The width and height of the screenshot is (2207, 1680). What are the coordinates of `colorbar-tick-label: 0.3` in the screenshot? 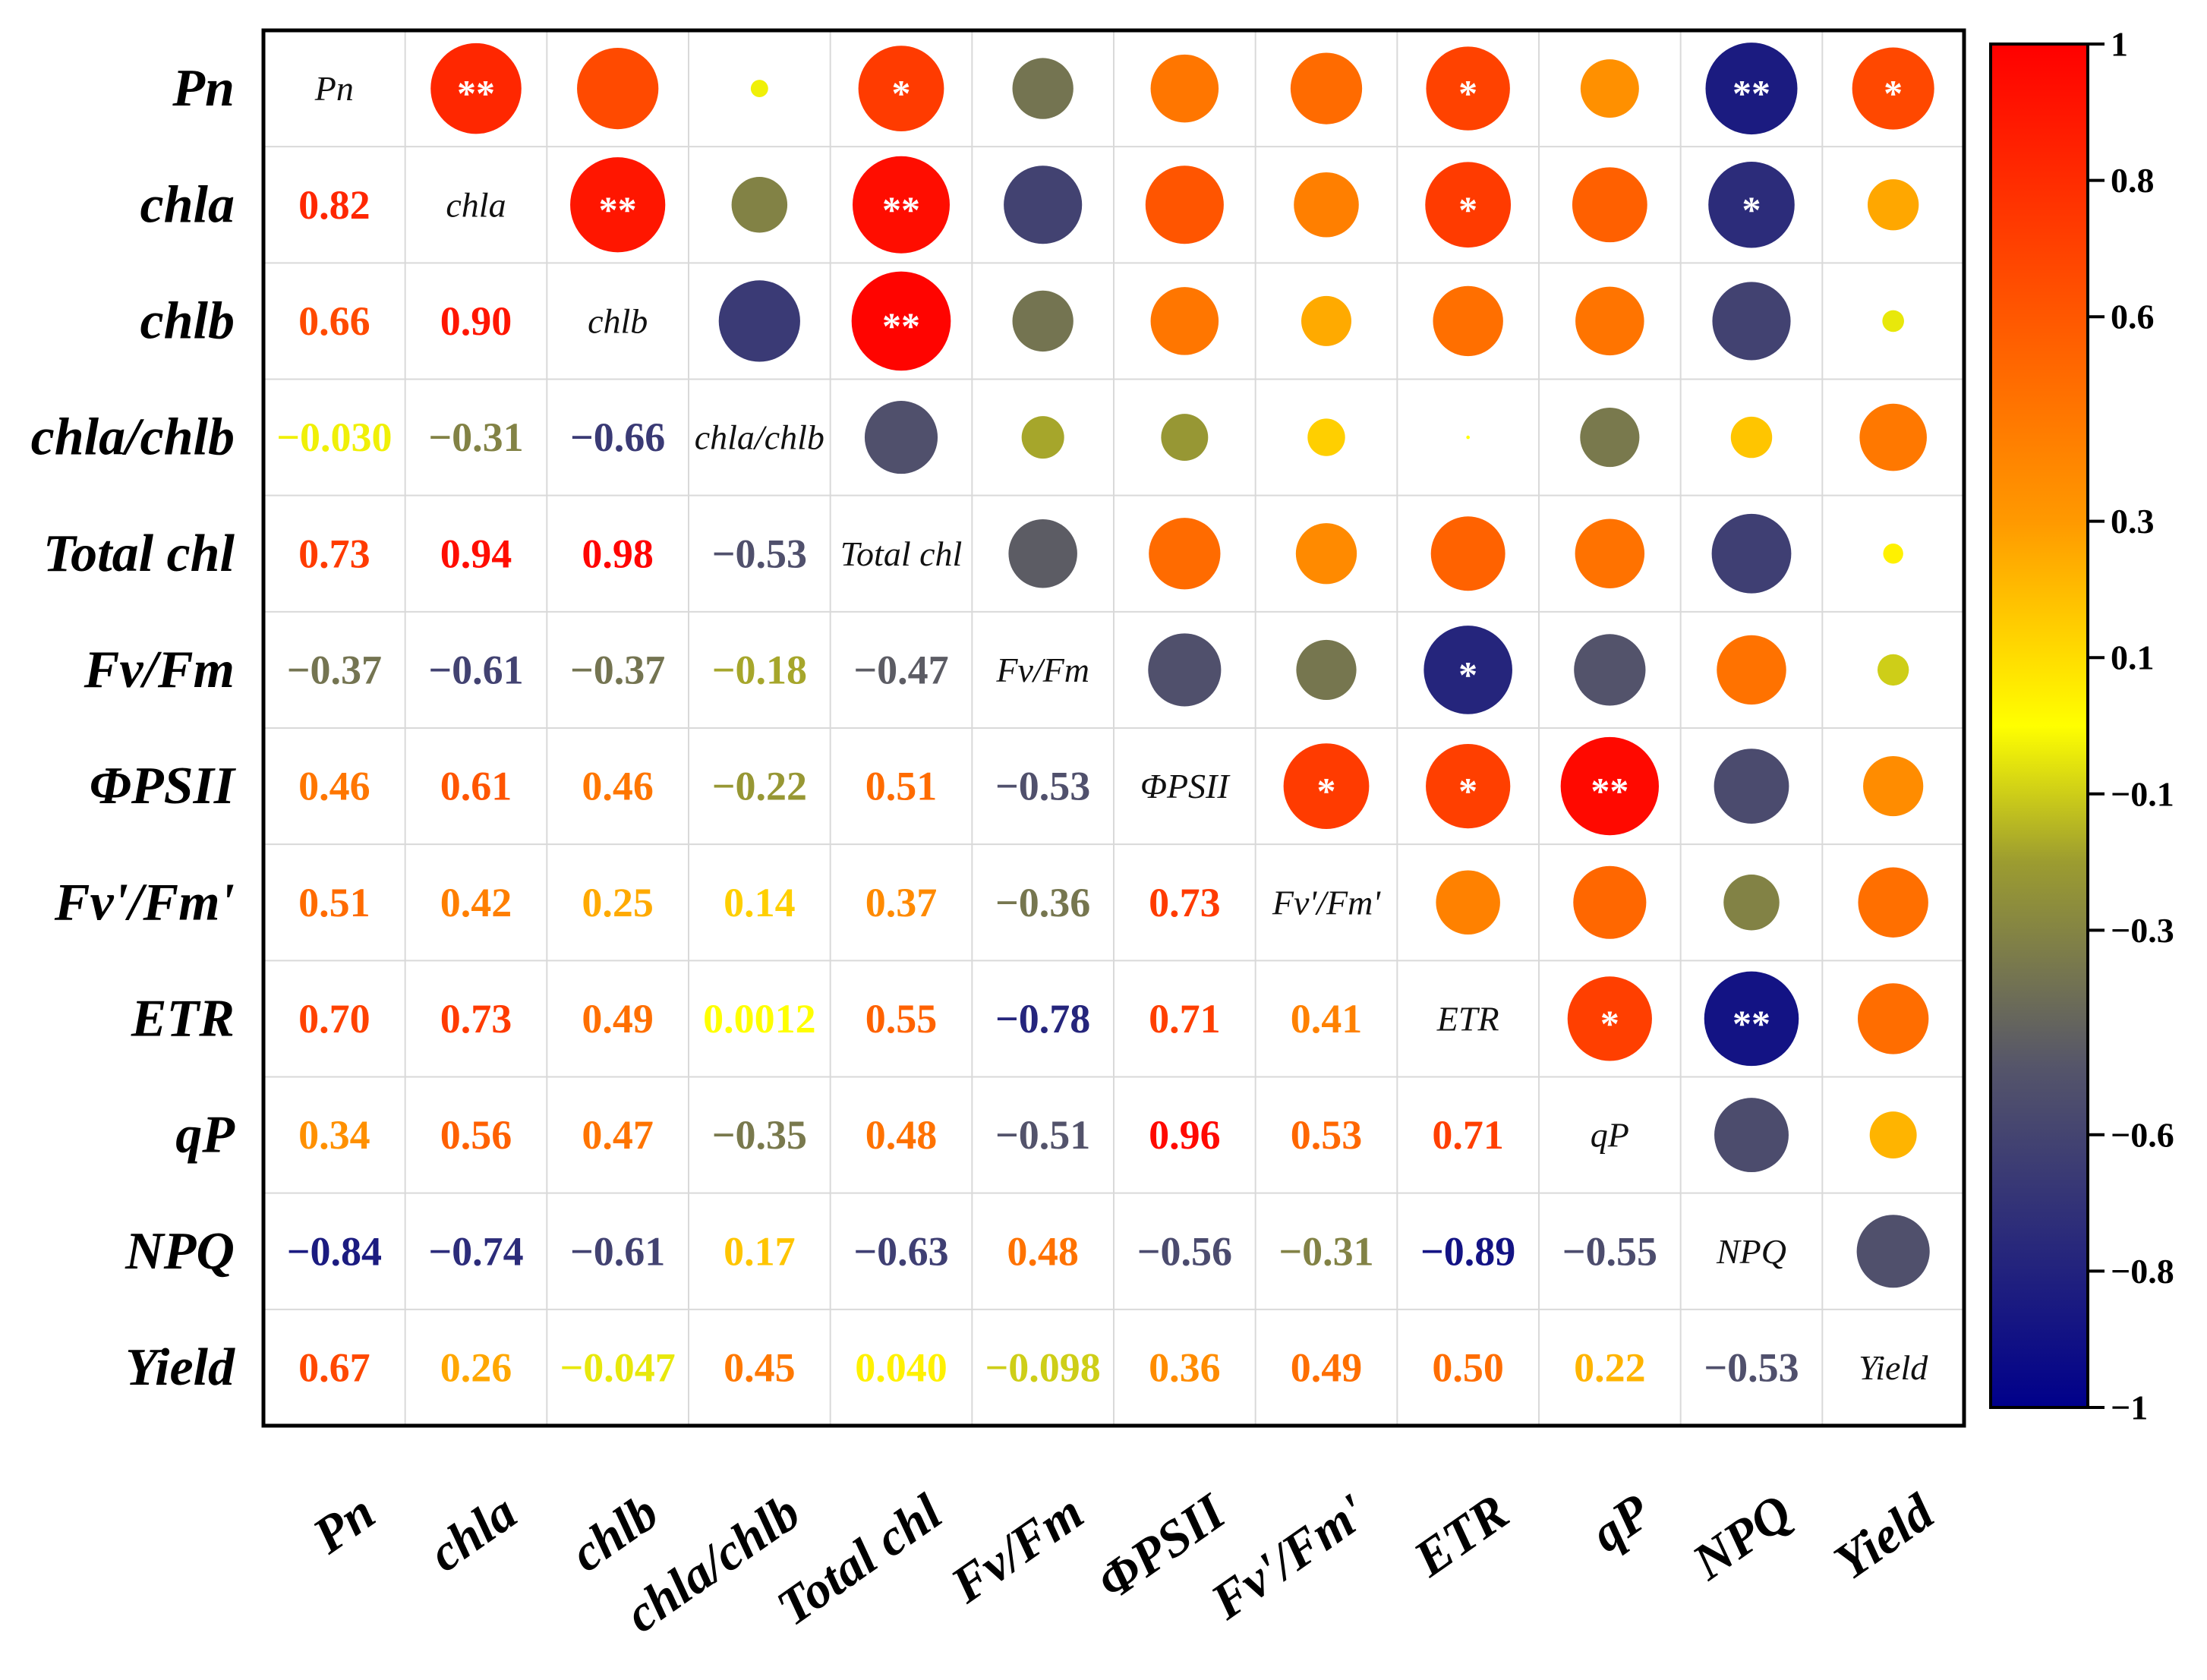 It's located at (2133, 521).